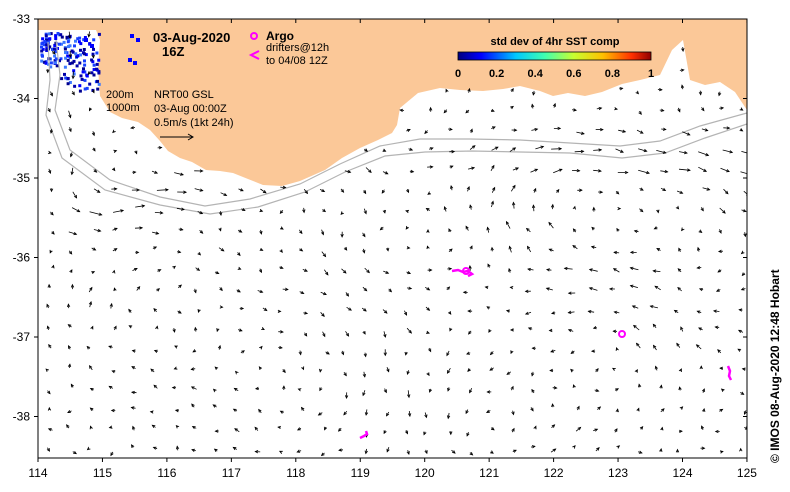  Describe the element at coordinates (554, 56) in the screenshot. I see `colorbar` at that location.